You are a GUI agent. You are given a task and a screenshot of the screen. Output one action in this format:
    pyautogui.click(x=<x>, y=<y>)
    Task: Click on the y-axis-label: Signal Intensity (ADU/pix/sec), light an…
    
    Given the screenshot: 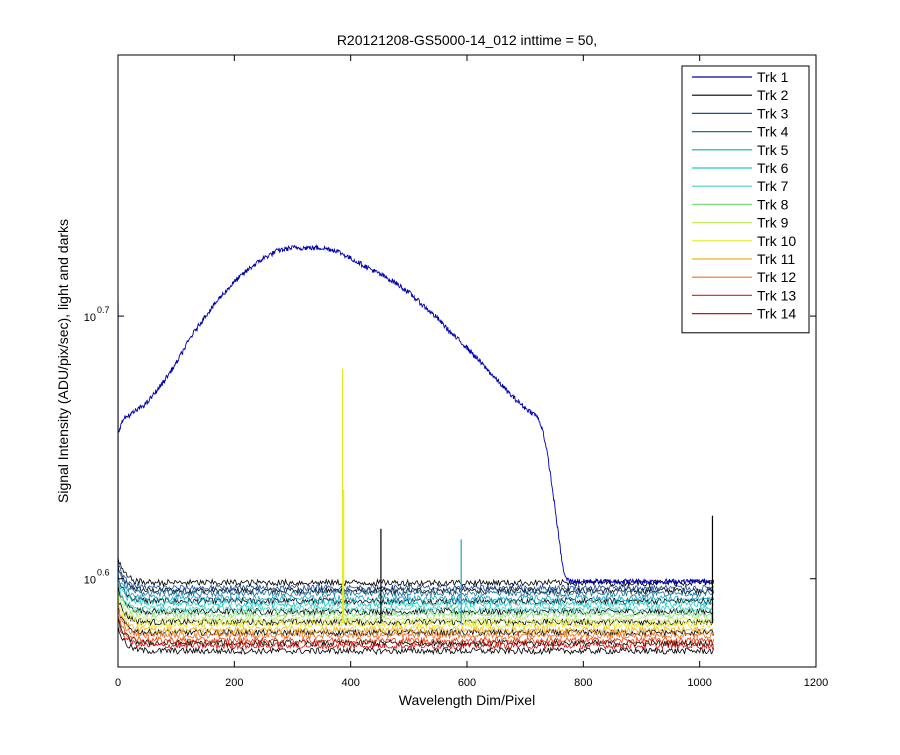 What is the action you would take?
    pyautogui.click(x=63, y=361)
    